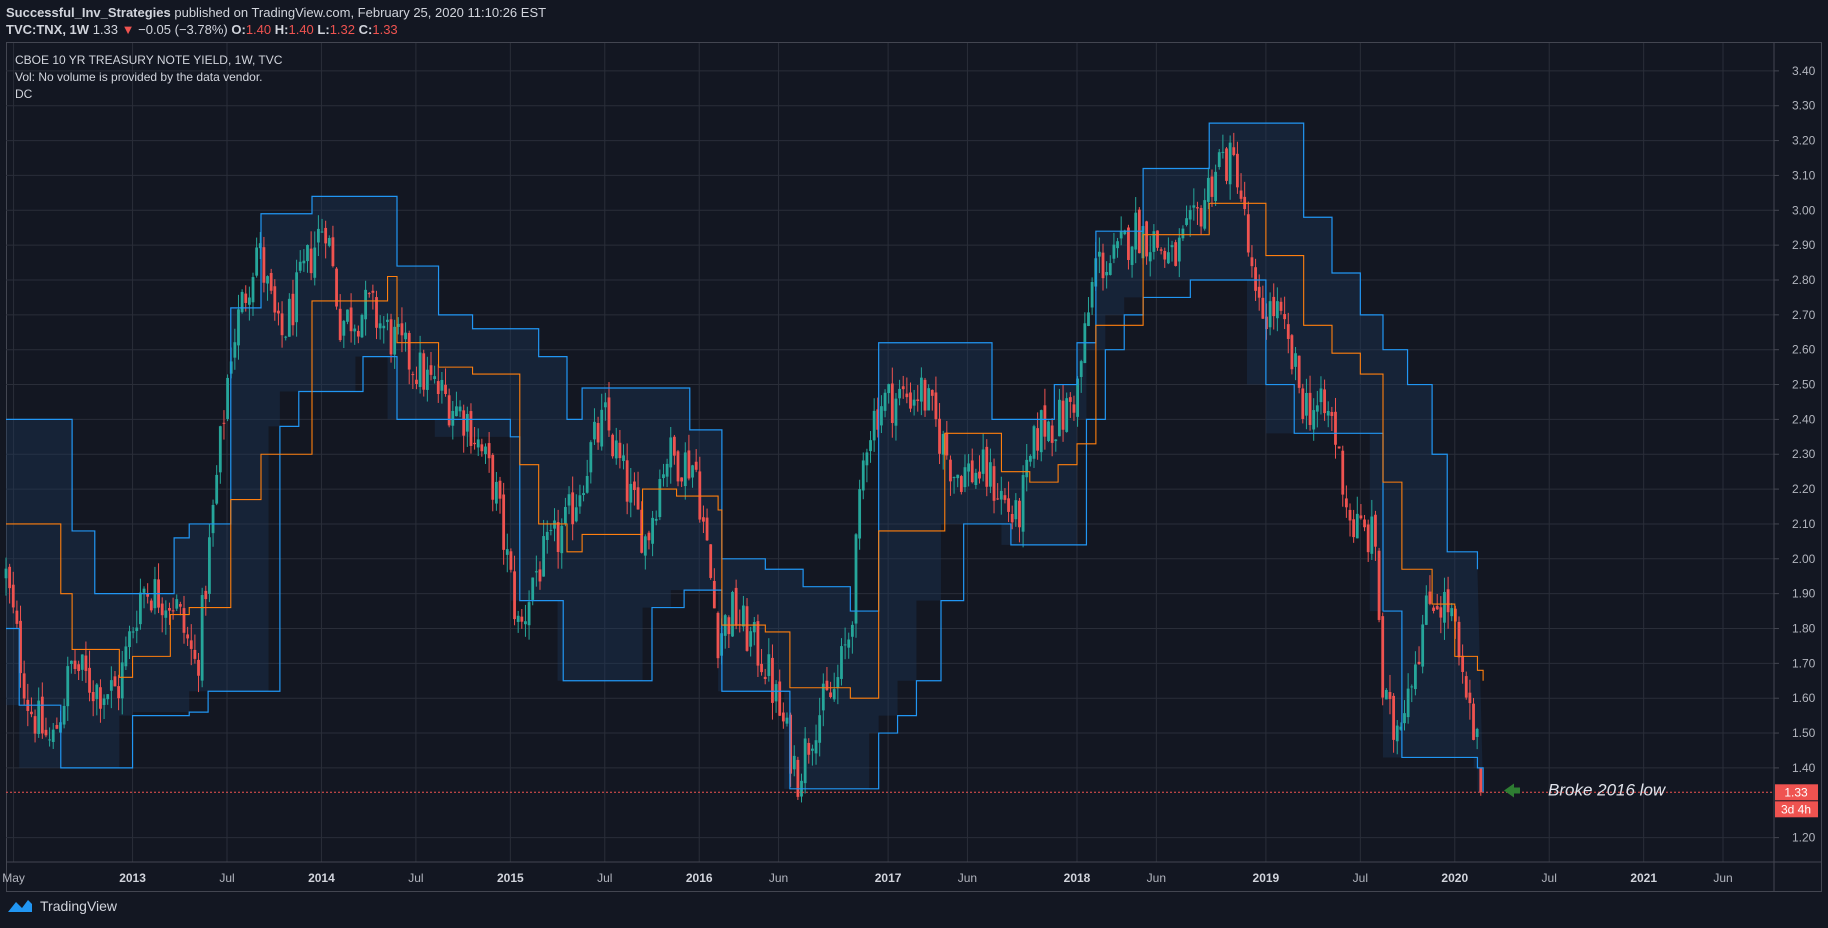  I want to click on tradingview-logo-icon, so click(20, 906).